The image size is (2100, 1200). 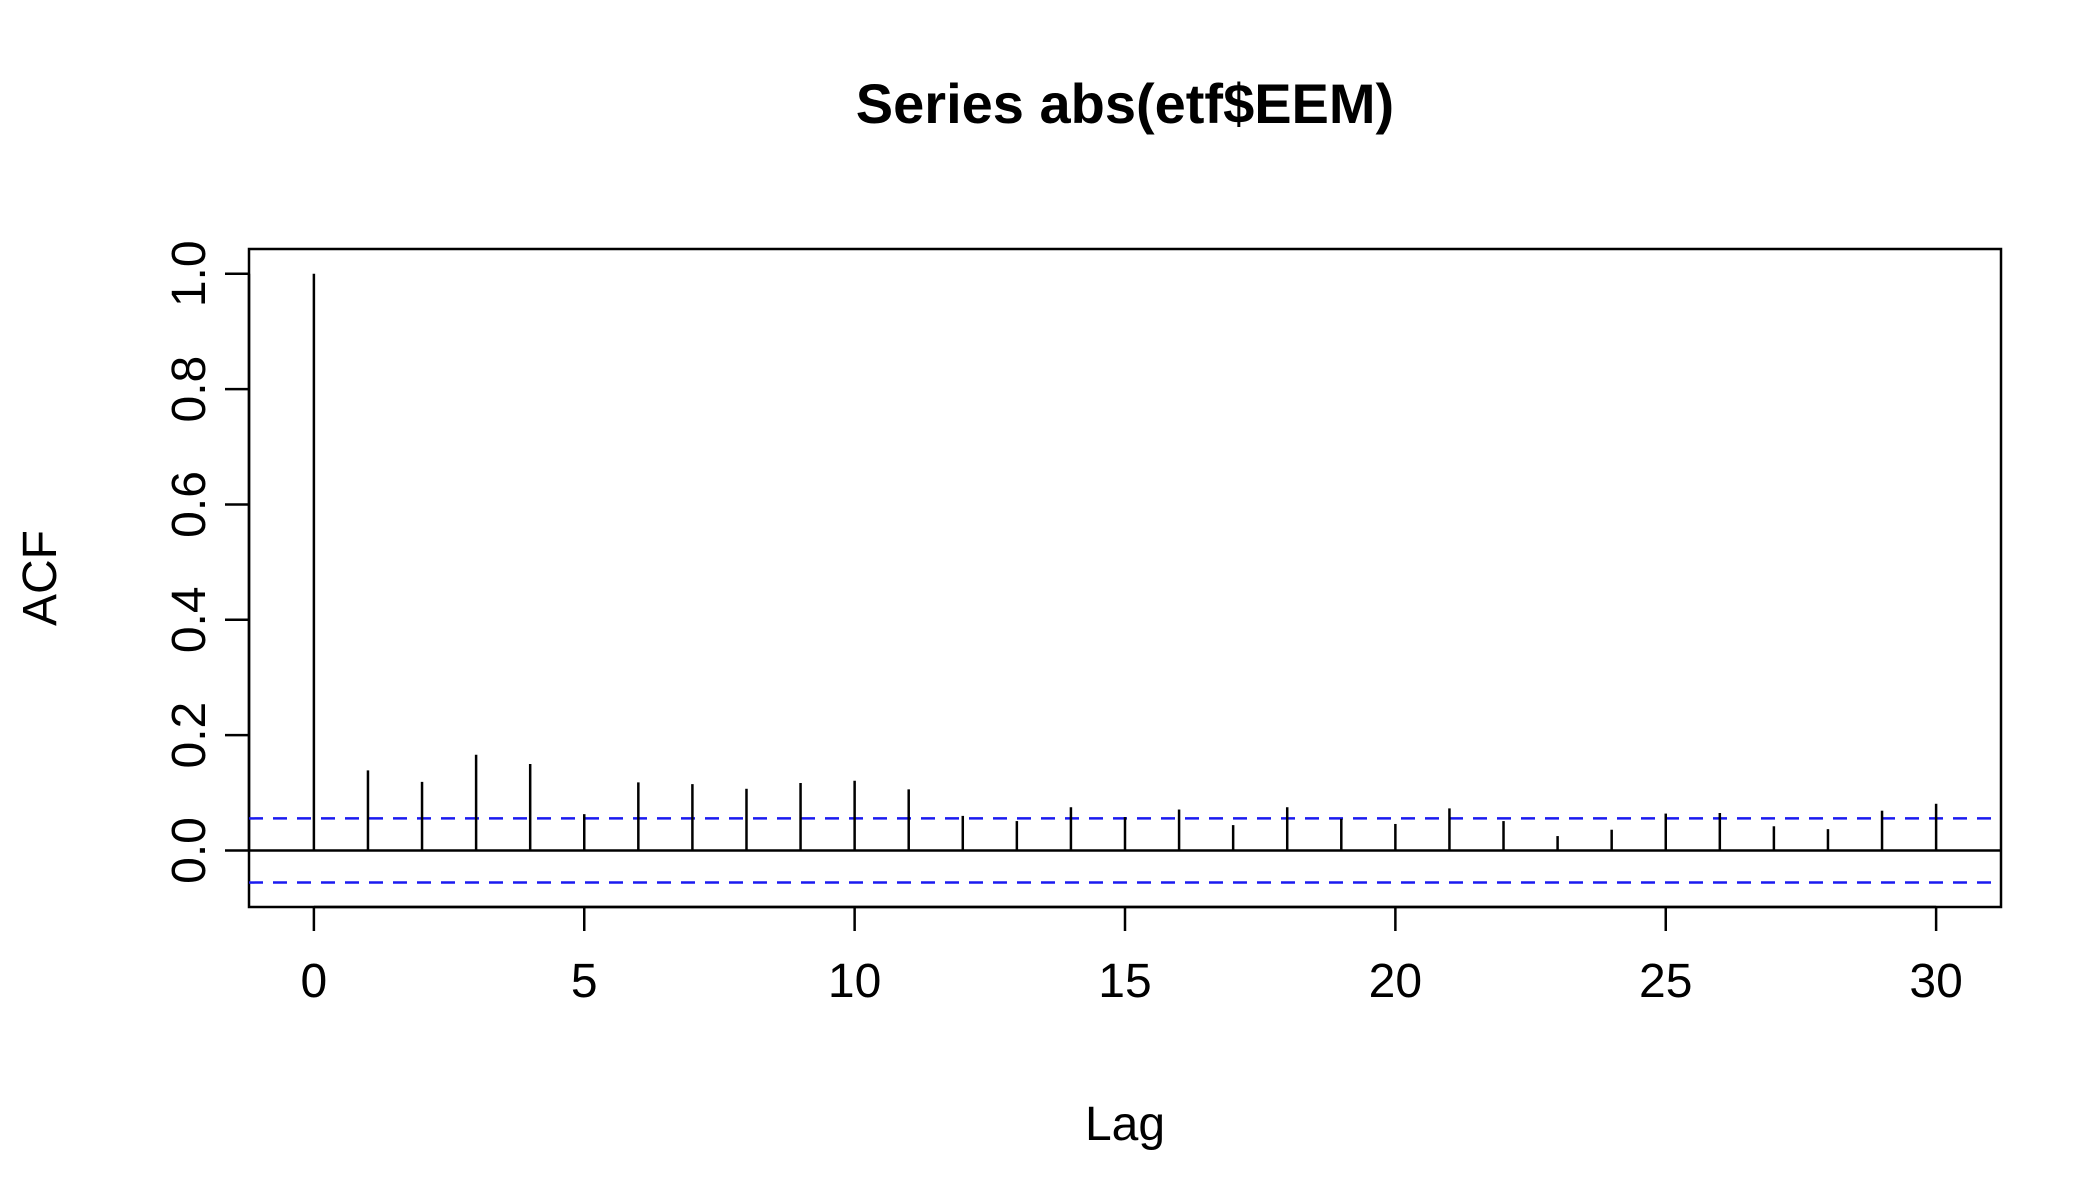 What do you see at coordinates (1125, 1124) in the screenshot?
I see `x-axis-label: Lag` at bounding box center [1125, 1124].